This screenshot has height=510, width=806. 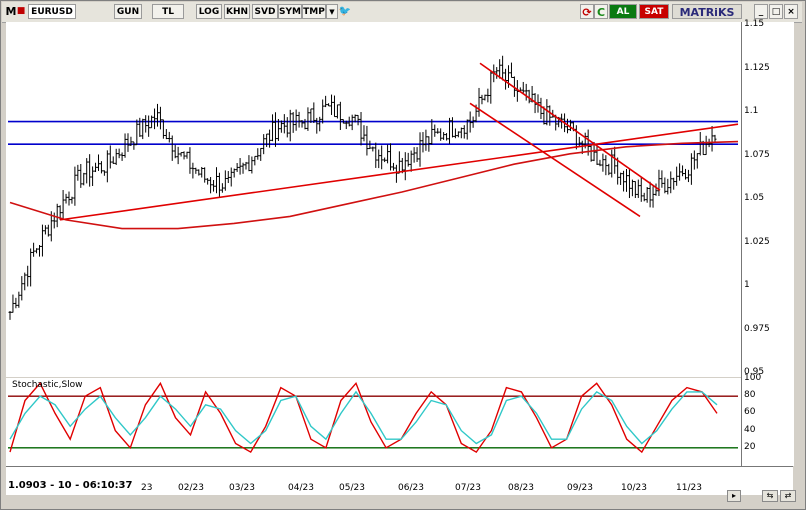 I want to click on price-tick-label: 1.025, so click(x=757, y=241).